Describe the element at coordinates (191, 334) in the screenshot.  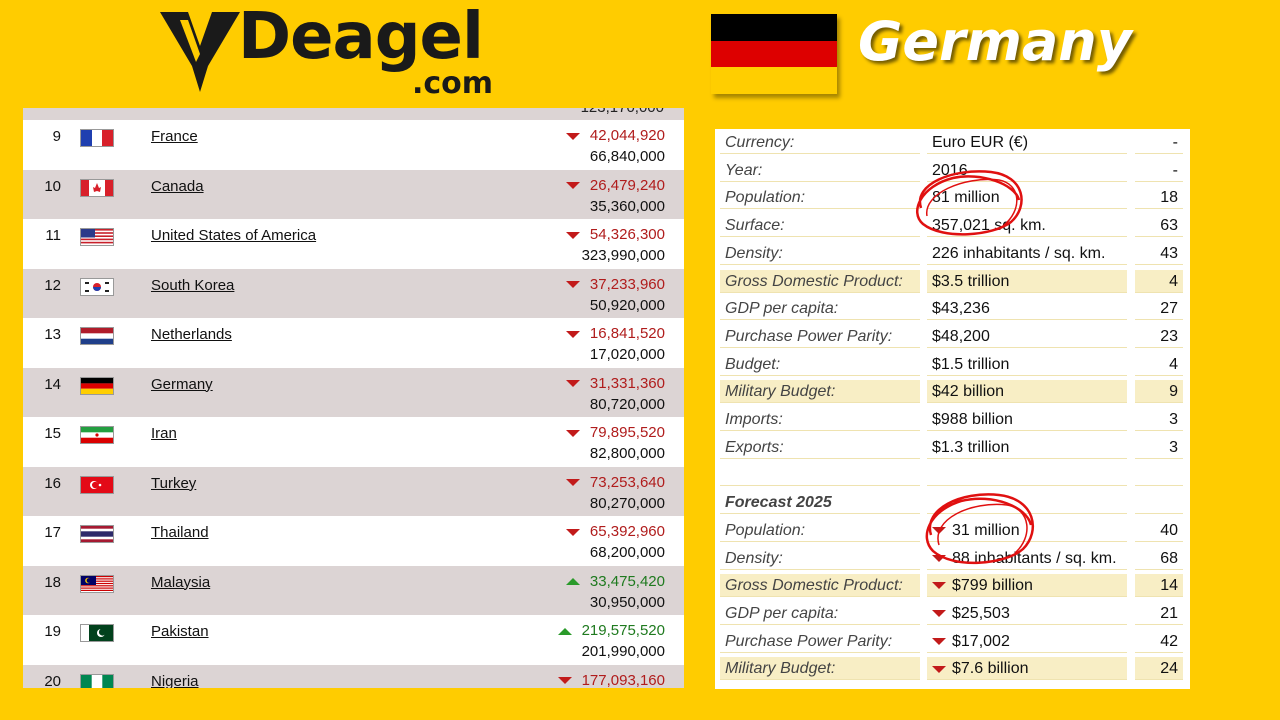
I see `country-link: Netherlands` at that location.